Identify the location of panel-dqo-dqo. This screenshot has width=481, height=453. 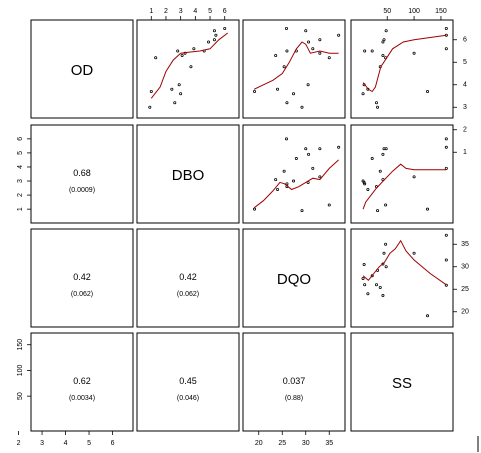
(294, 278).